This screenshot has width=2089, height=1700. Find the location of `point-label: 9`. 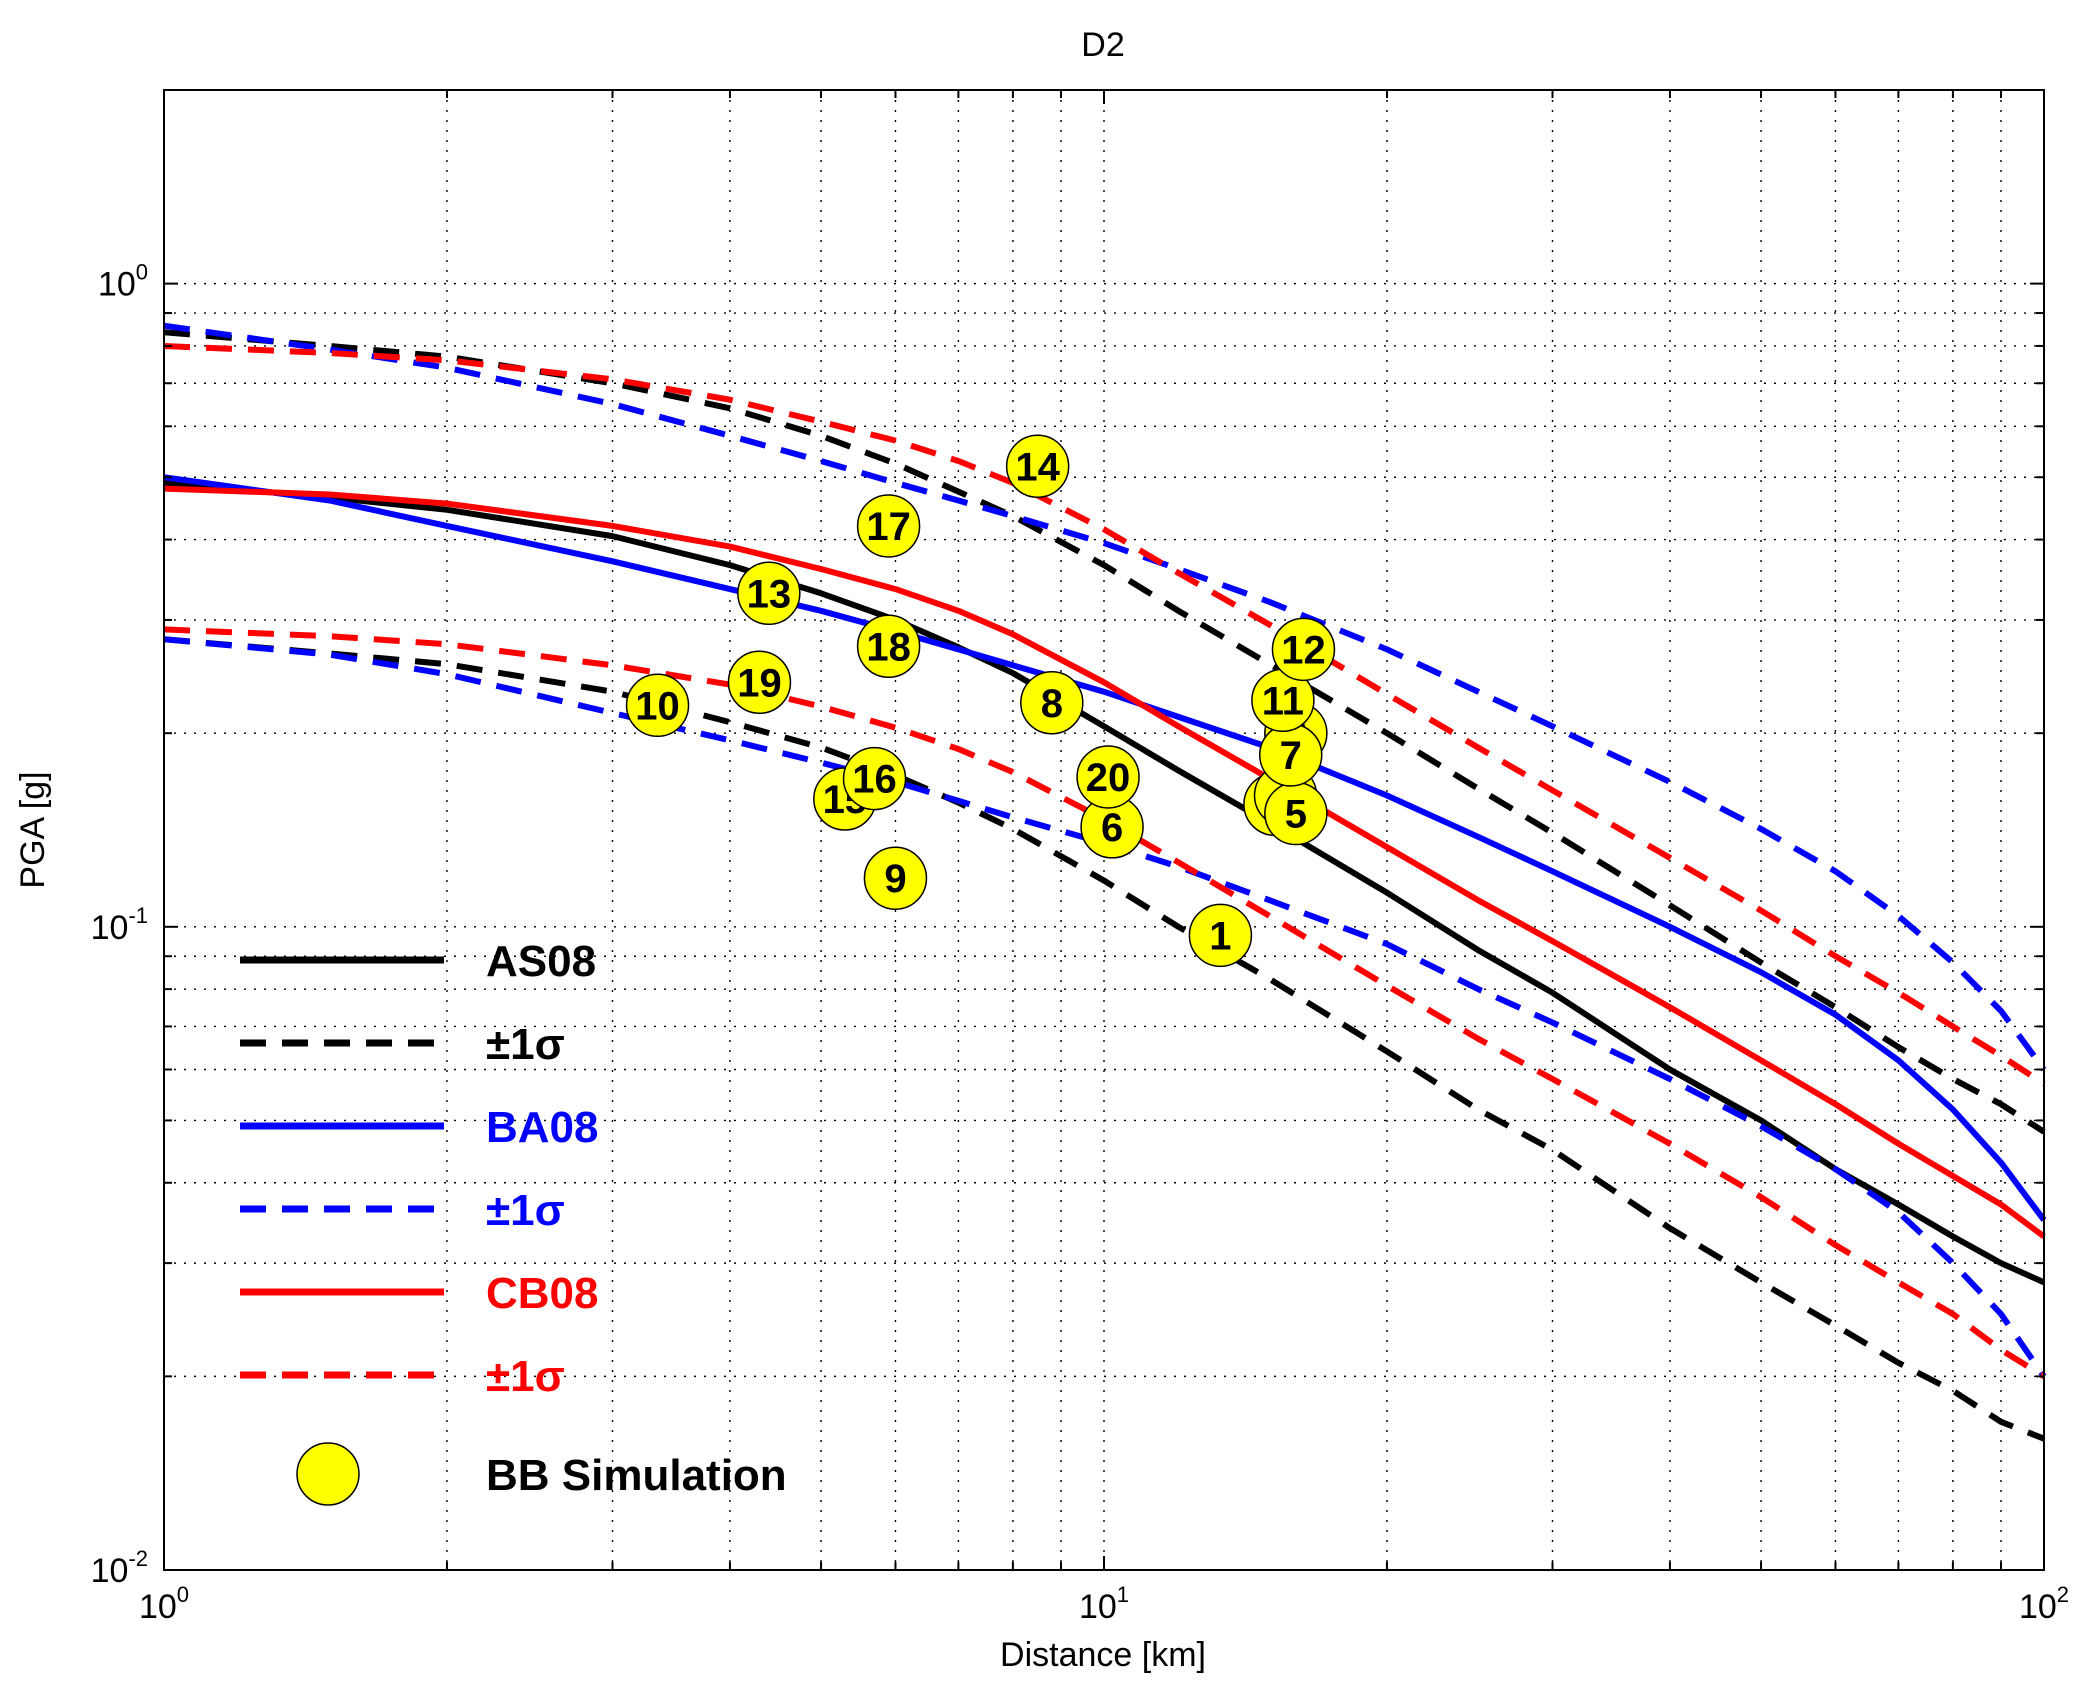

point-label: 9 is located at coordinates (895, 879).